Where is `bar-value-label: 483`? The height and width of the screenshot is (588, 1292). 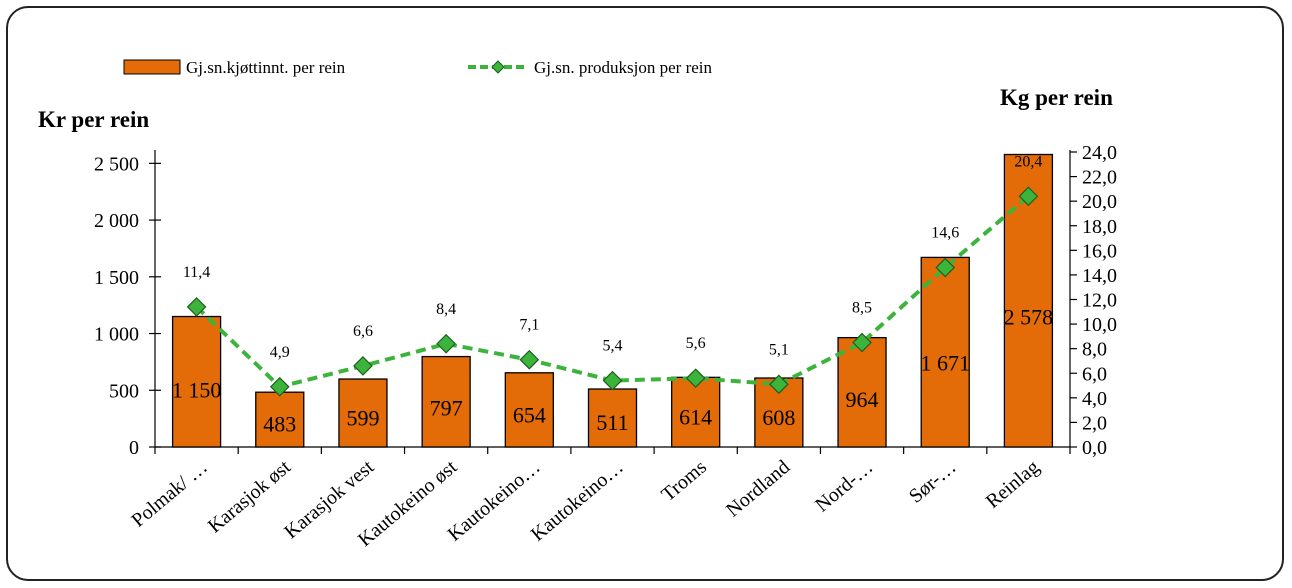 bar-value-label: 483 is located at coordinates (279, 423).